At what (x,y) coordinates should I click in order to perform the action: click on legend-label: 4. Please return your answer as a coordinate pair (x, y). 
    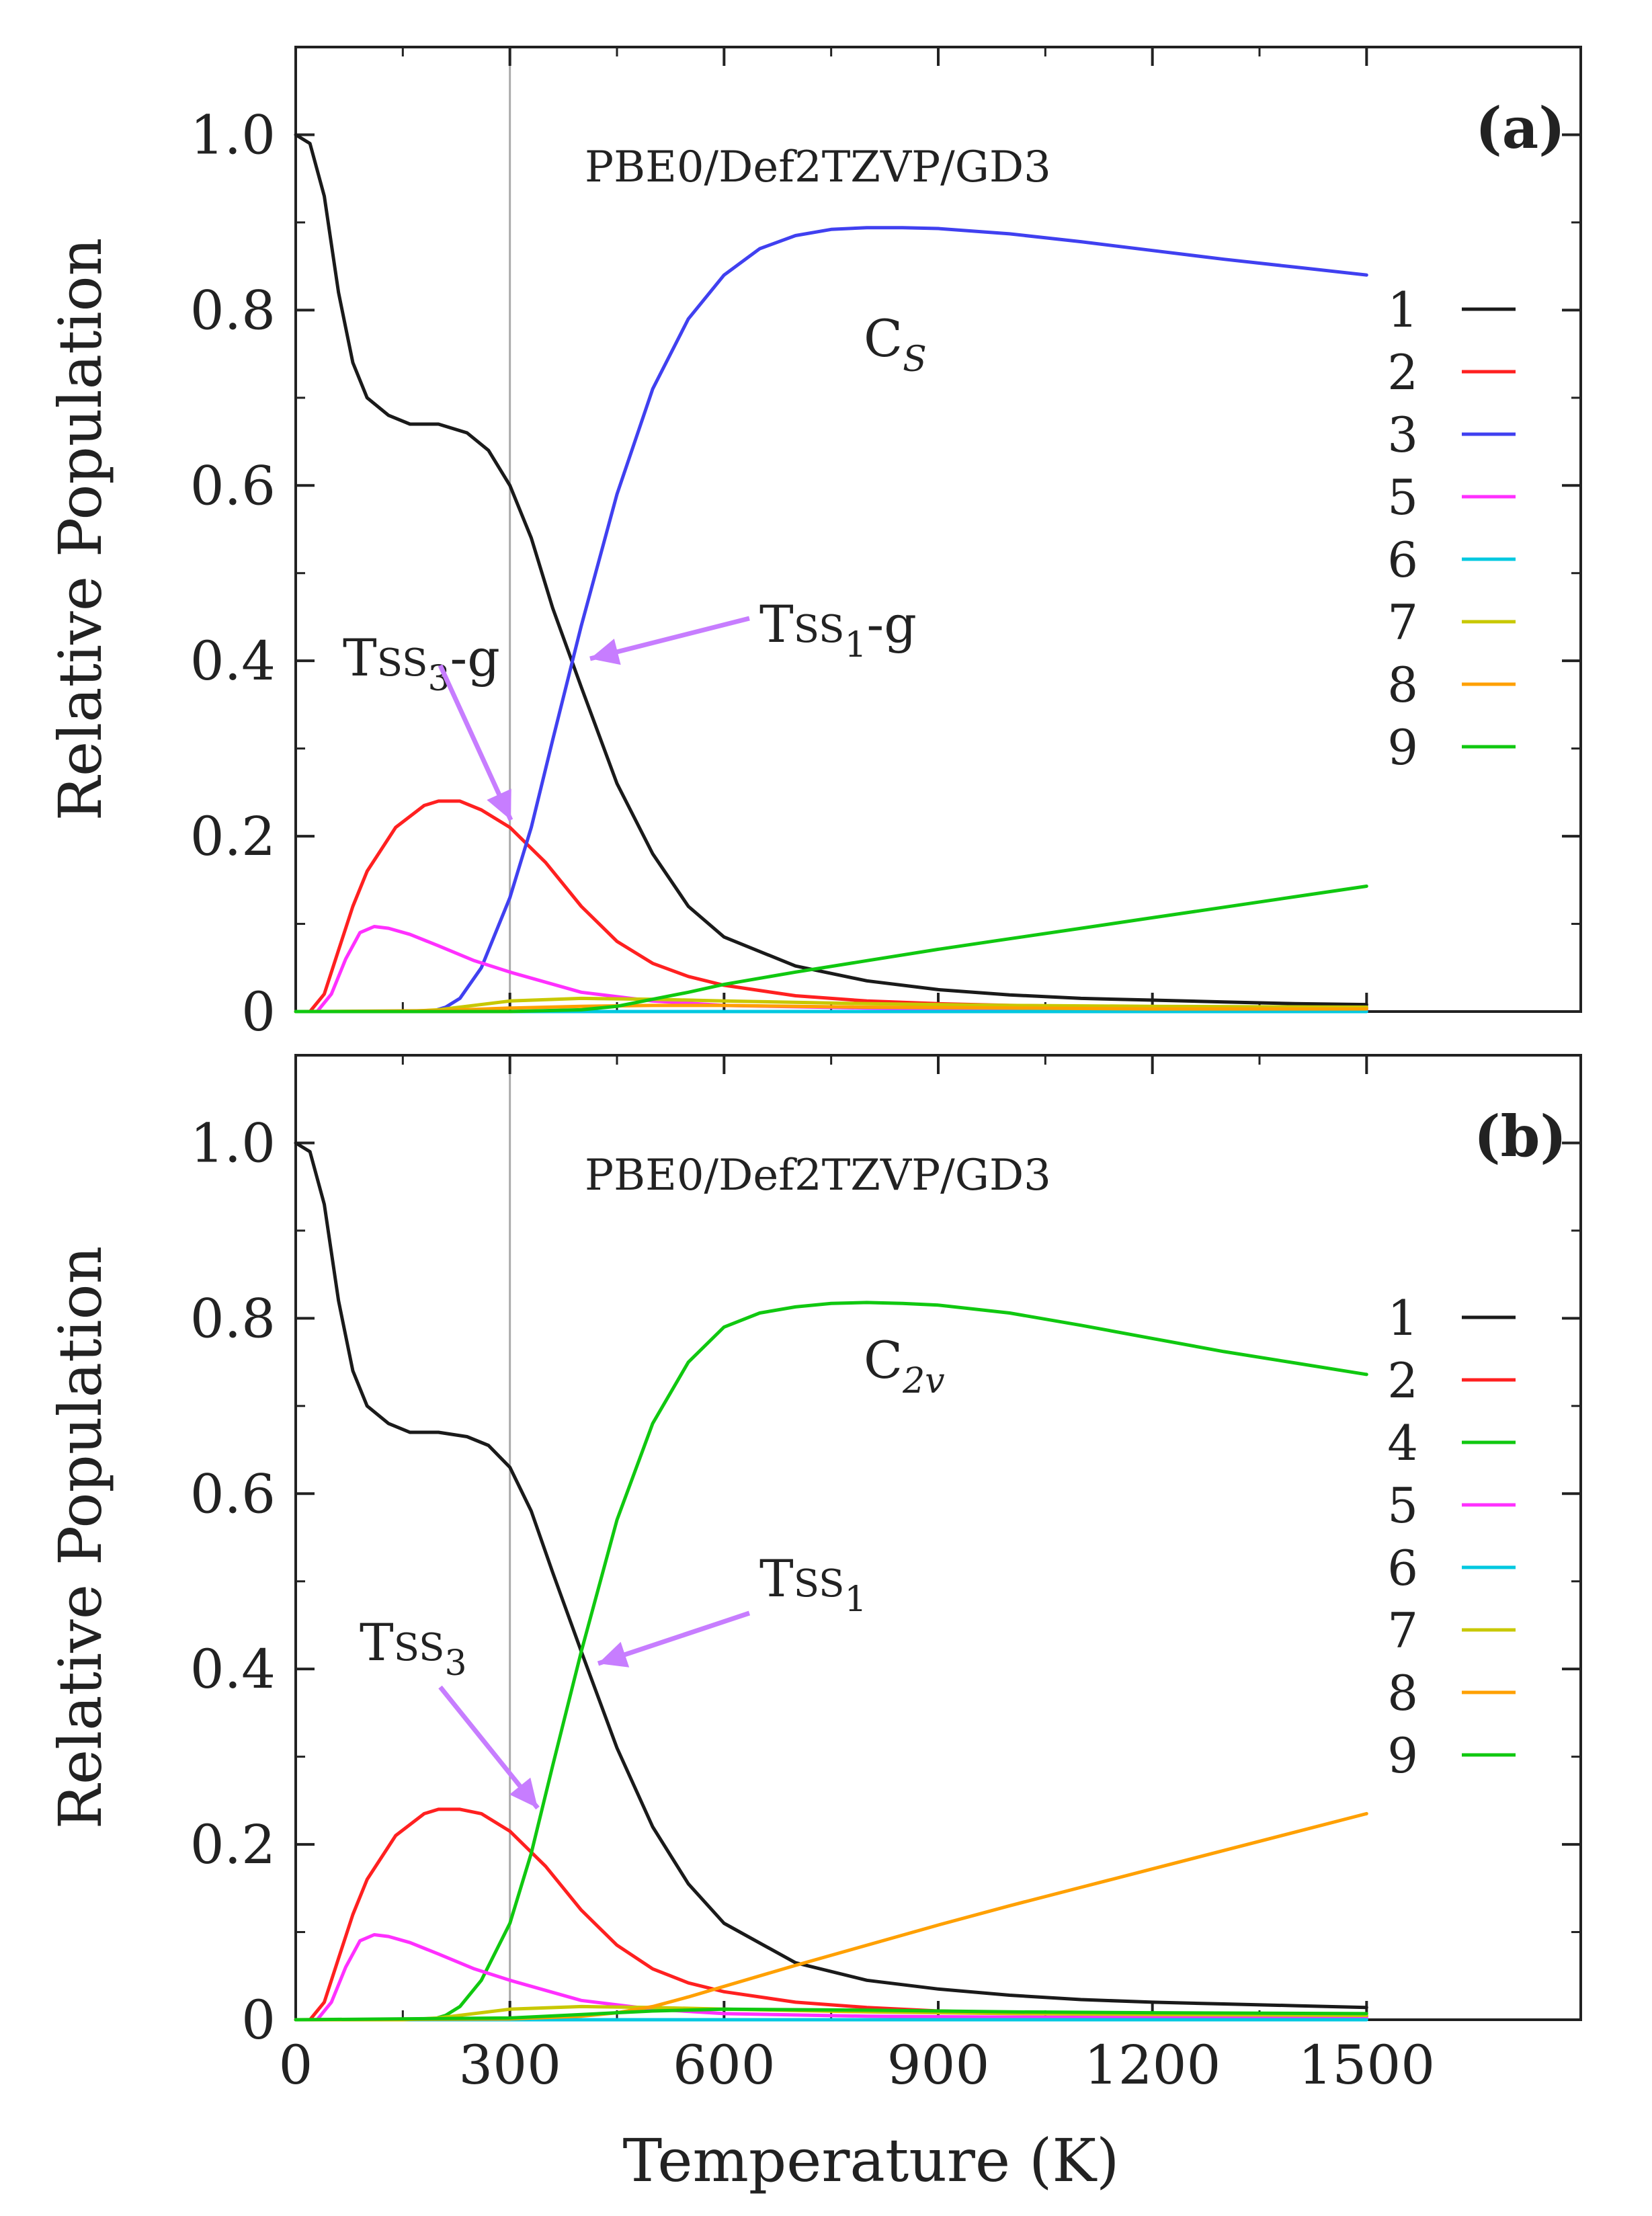
    Looking at the image, I should click on (1402, 1443).